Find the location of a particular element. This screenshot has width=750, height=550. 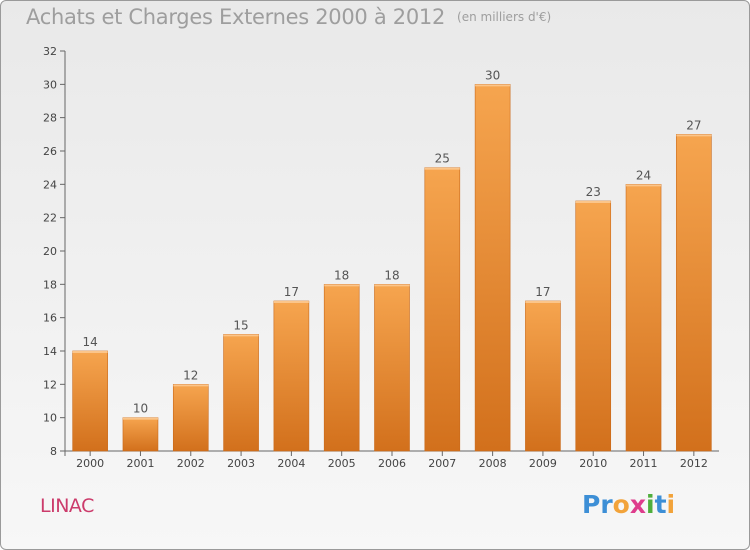

bar-2008 is located at coordinates (492, 268).